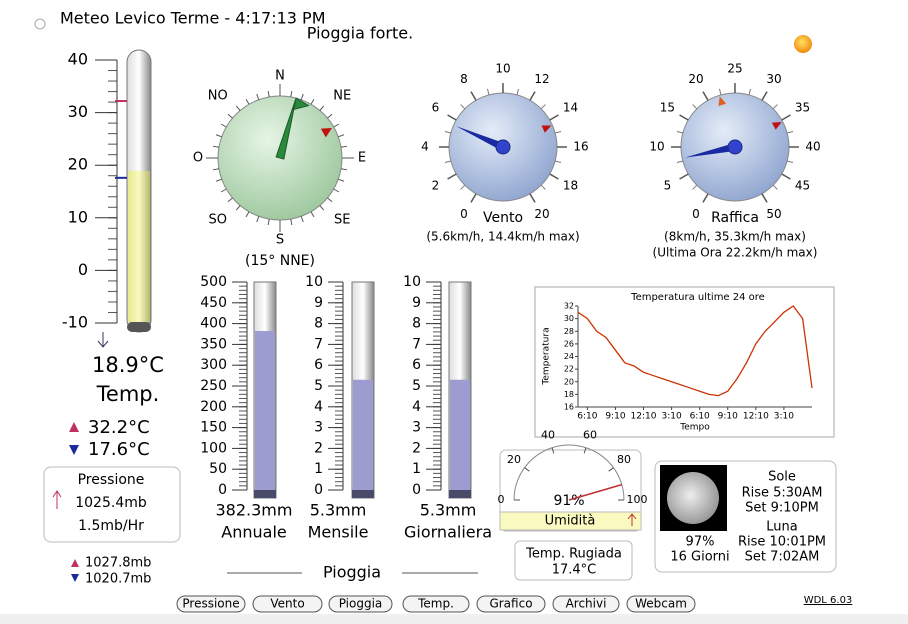  Describe the element at coordinates (782, 557) in the screenshot. I see `moon-set: Set 7:02AM` at that location.